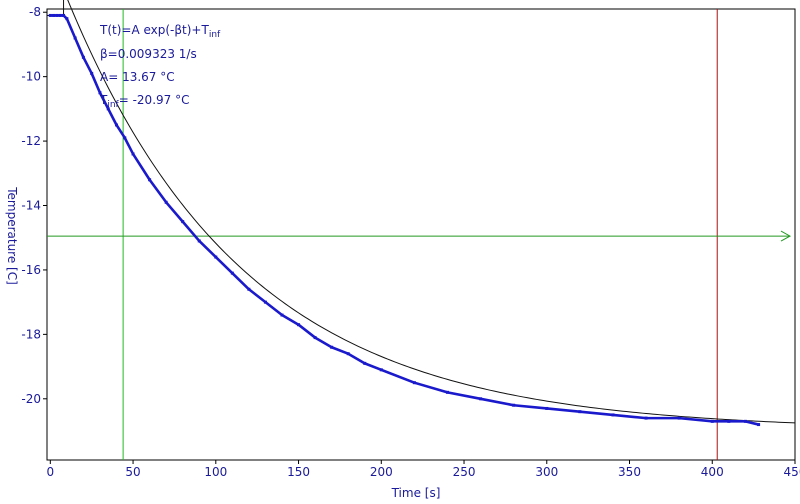 The height and width of the screenshot is (504, 800). Describe the element at coordinates (132, 472) in the screenshot. I see `x-tick-label: 50` at that location.